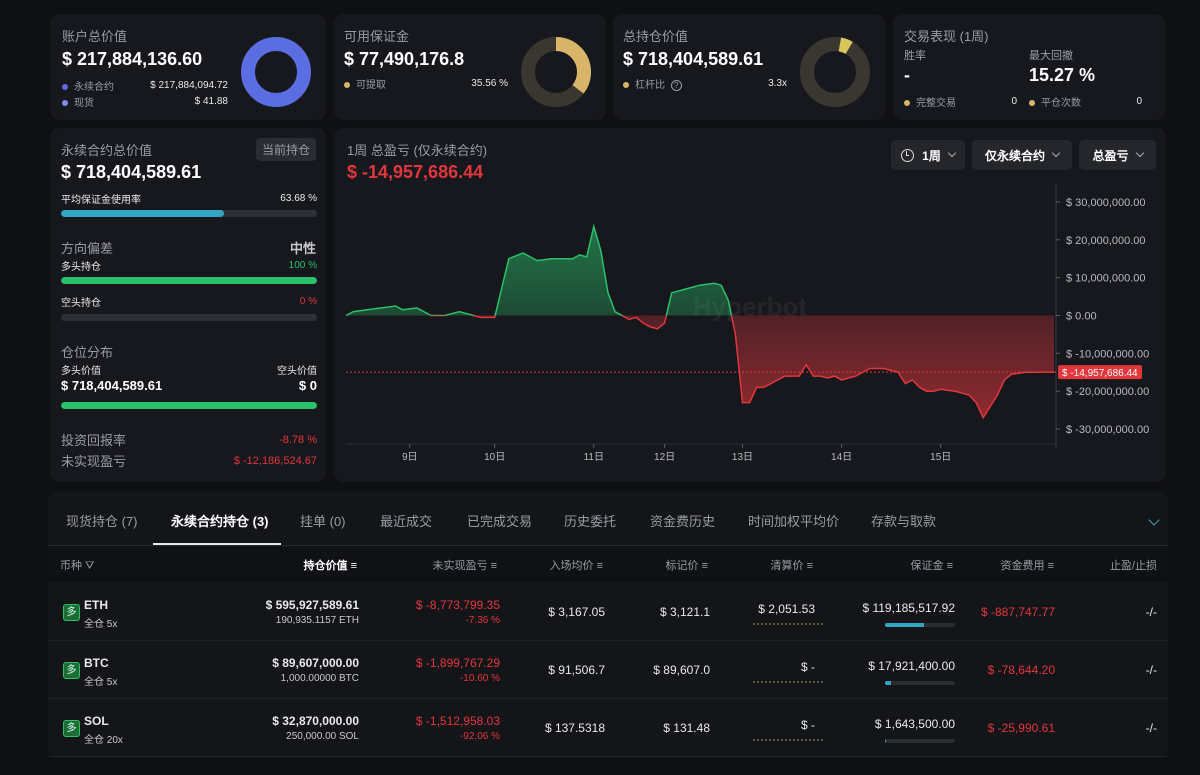 Image resolution: width=1200 pixels, height=775 pixels. What do you see at coordinates (94, 87) in the screenshot?
I see `perp-label: 永续合约` at bounding box center [94, 87].